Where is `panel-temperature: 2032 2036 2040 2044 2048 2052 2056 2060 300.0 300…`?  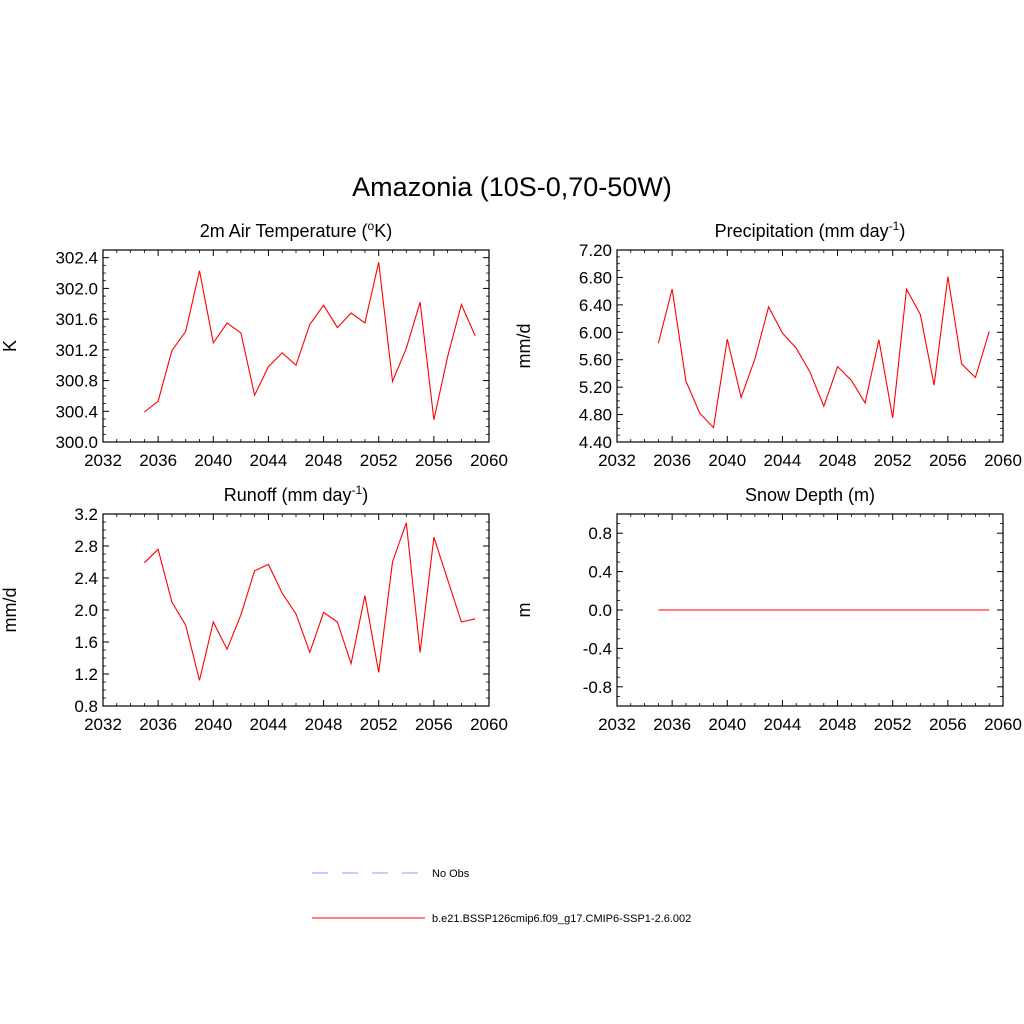 panel-temperature: 2032 2036 2040 2044 2048 2052 2056 2060 300.0 300… is located at coordinates (254, 344).